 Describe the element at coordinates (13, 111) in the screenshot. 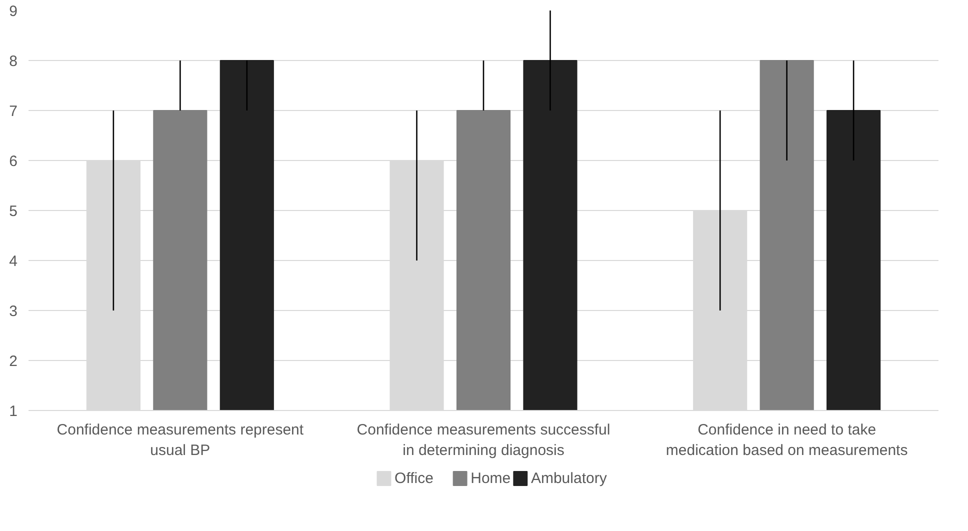

I see `y-tick-label: 7` at that location.